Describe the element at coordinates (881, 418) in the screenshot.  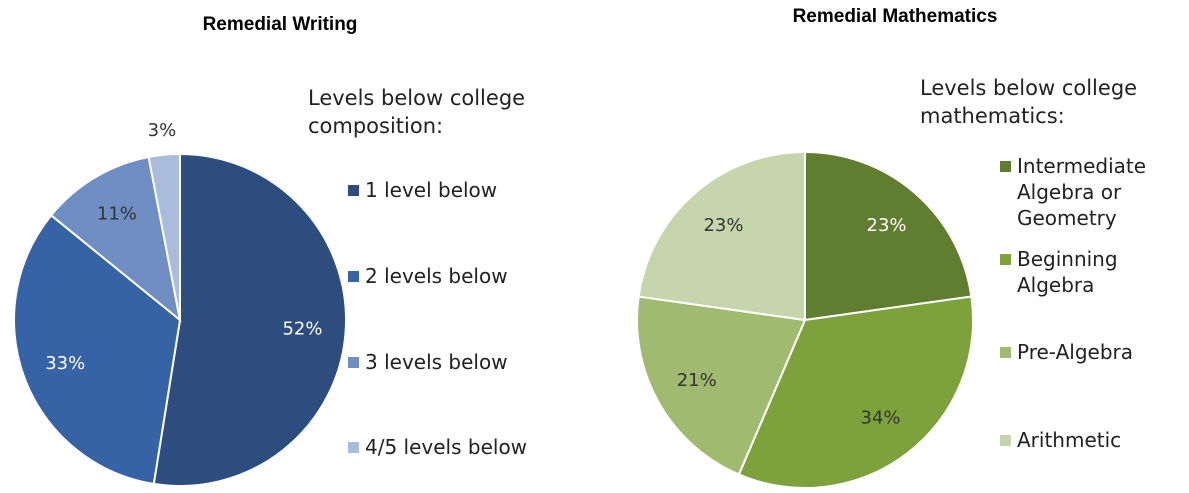
I see `data-label: 34%` at that location.